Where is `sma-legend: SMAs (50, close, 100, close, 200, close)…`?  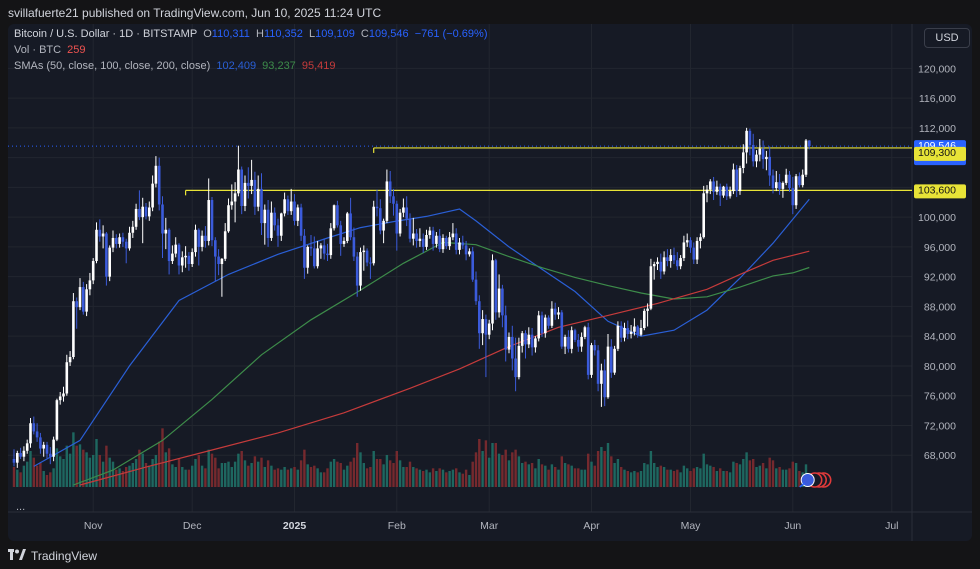
sma-legend: SMAs (50, close, 100, close, 200, close)… is located at coordinates (176, 66).